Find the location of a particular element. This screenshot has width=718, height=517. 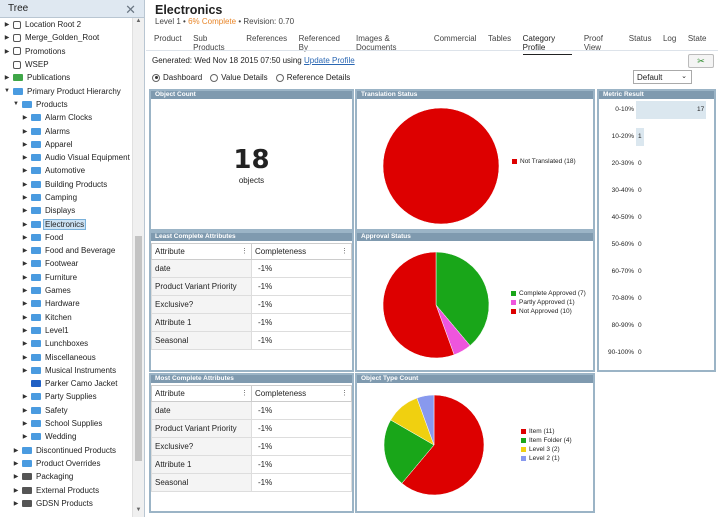

profile-select: Default ⌄ is located at coordinates (662, 77).